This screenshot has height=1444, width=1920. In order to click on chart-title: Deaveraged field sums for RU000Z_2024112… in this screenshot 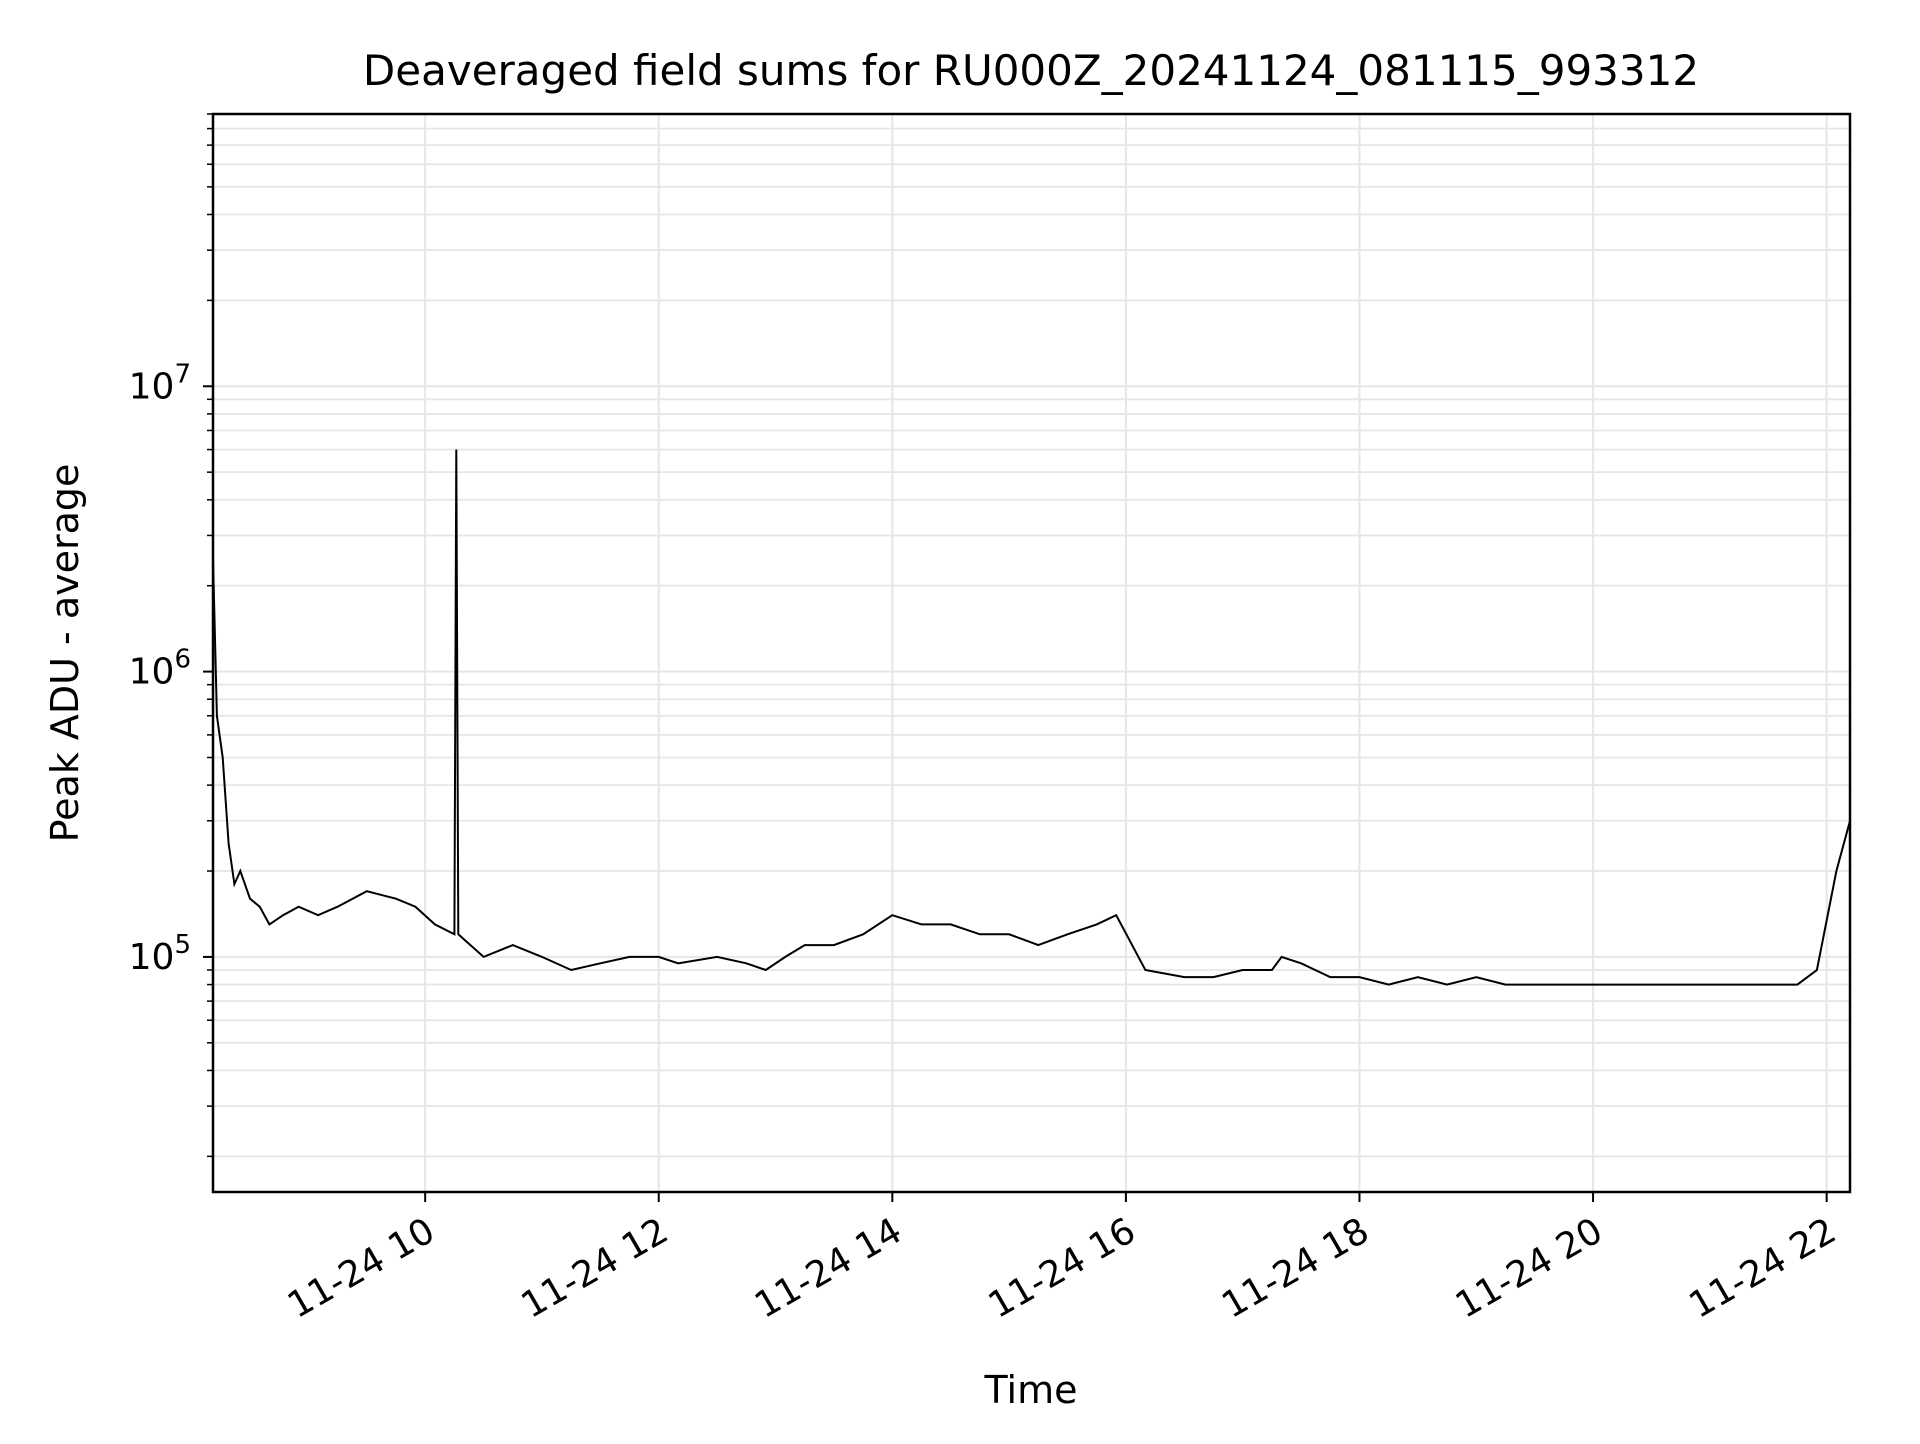, I will do `click(1031, 70)`.